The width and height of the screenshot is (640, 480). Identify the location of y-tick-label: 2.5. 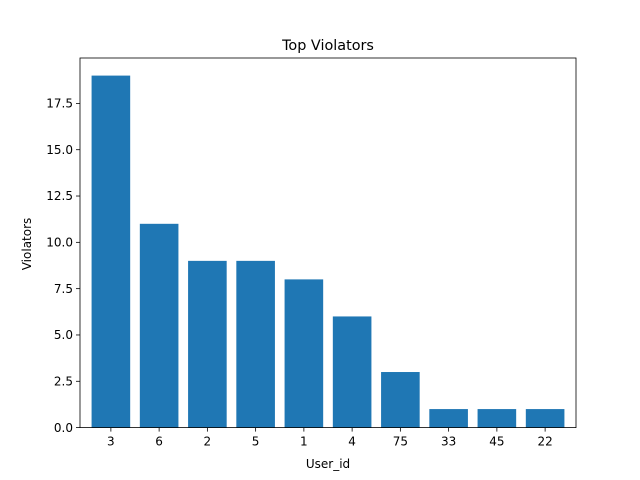
(63, 381).